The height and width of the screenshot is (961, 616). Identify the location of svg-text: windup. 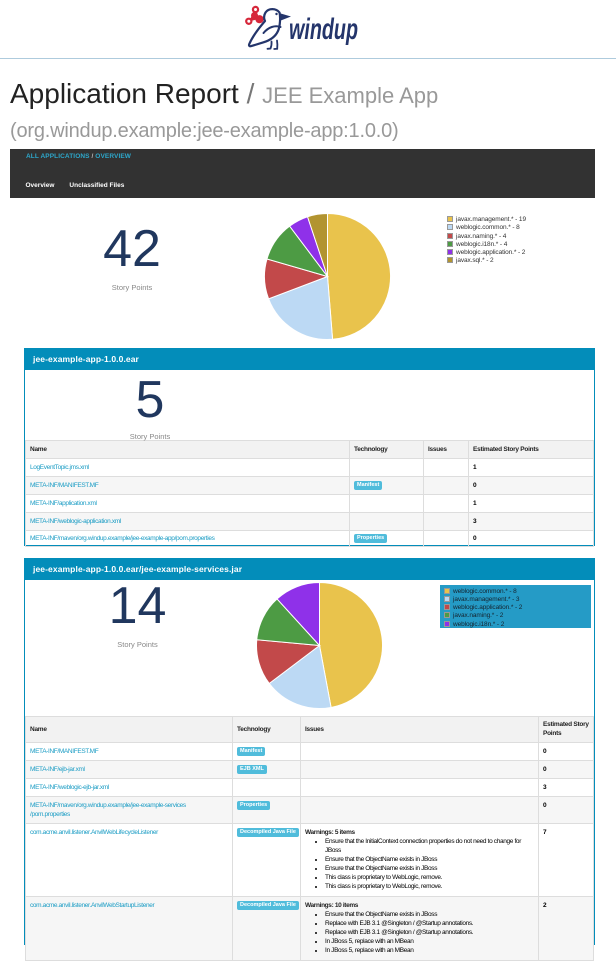
(323, 29).